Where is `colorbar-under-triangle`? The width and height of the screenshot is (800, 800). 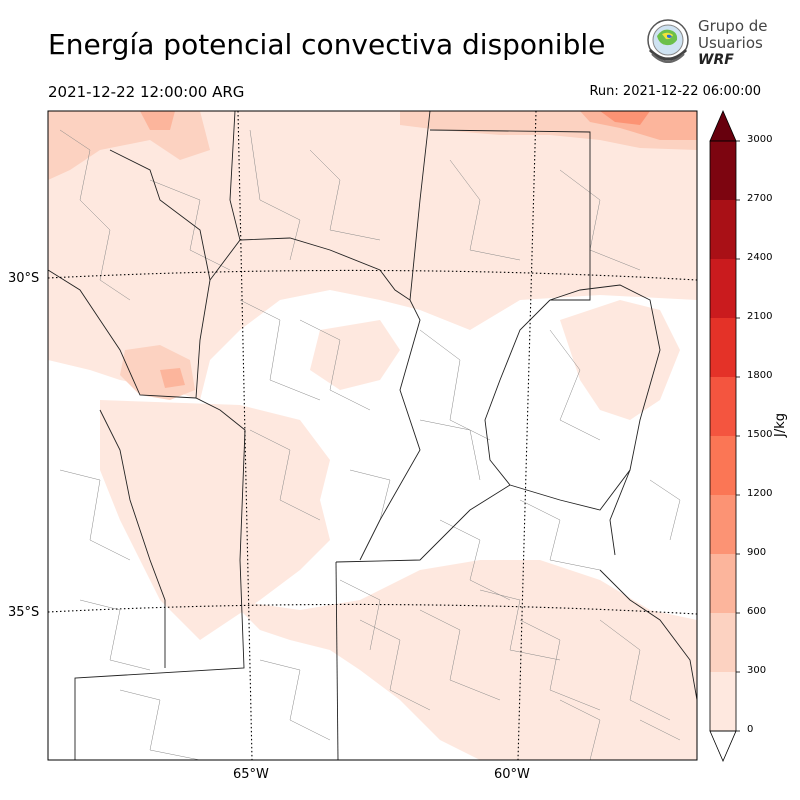
colorbar-under-triangle is located at coordinates (723, 746).